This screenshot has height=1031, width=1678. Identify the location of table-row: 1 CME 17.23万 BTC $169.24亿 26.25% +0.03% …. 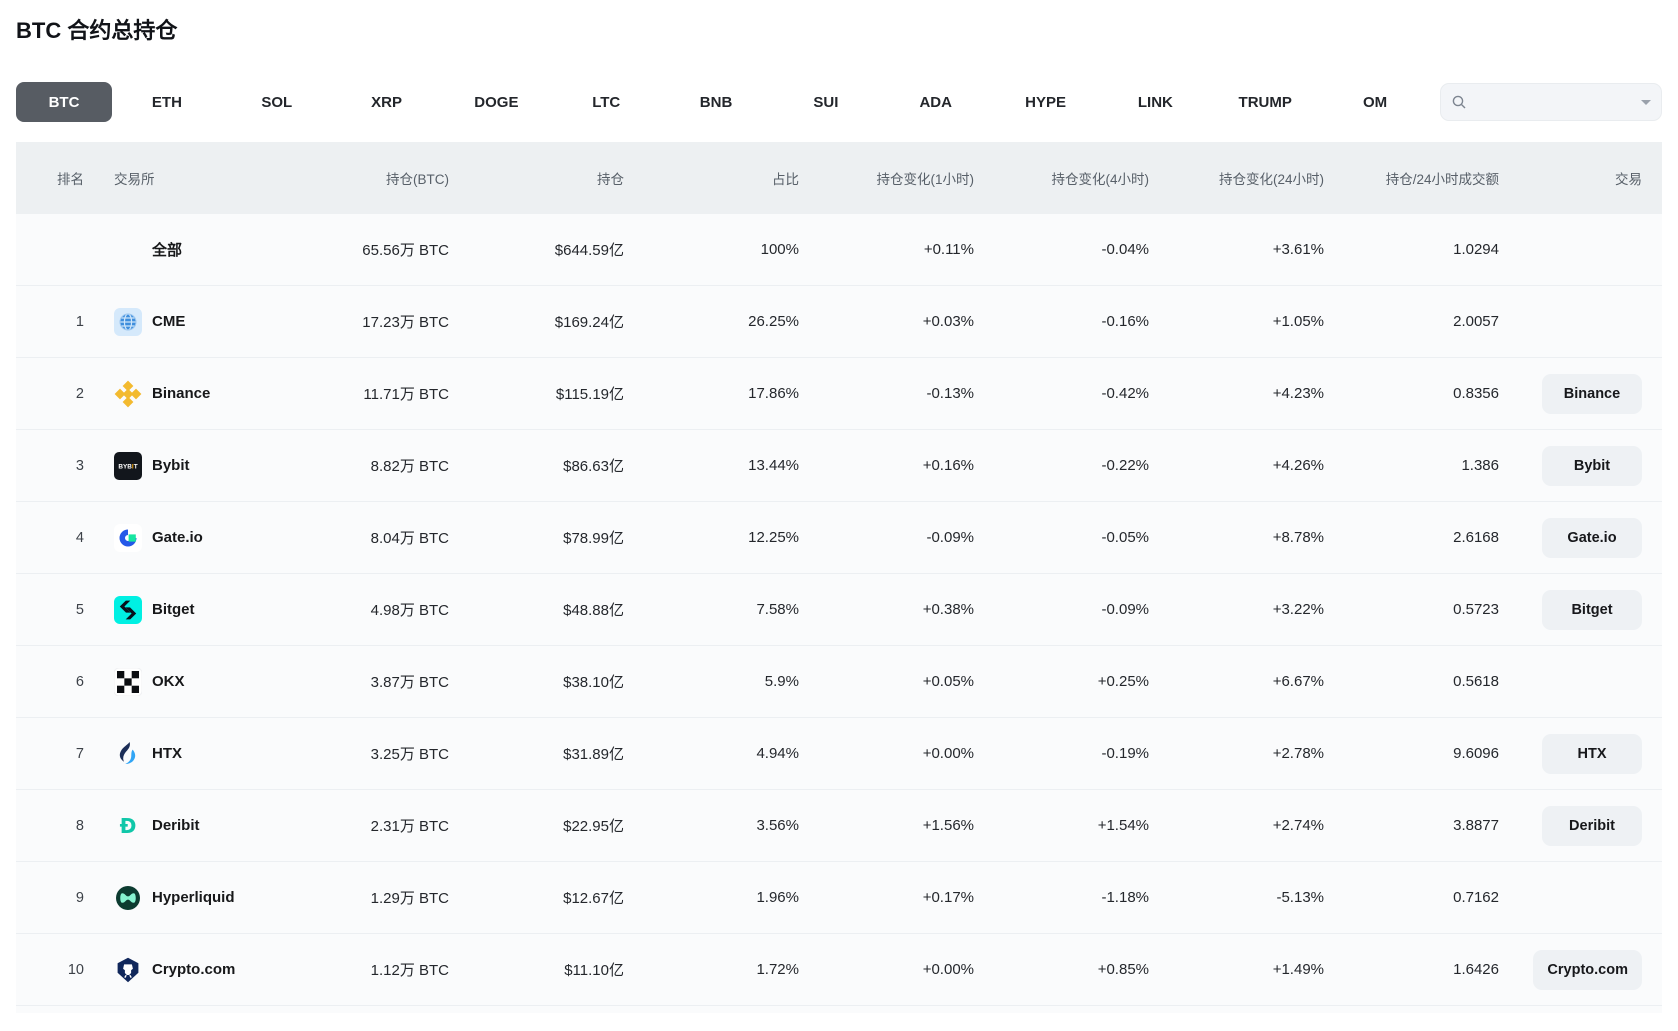
(839, 322).